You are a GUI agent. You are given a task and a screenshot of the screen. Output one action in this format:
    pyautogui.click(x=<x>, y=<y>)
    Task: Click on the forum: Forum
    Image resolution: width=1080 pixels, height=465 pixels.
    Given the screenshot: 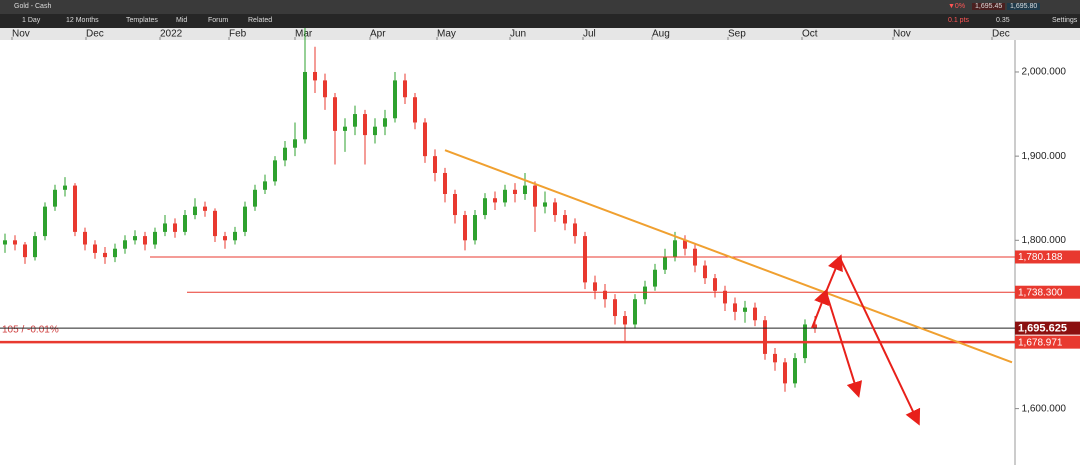 What is the action you would take?
    pyautogui.click(x=218, y=20)
    